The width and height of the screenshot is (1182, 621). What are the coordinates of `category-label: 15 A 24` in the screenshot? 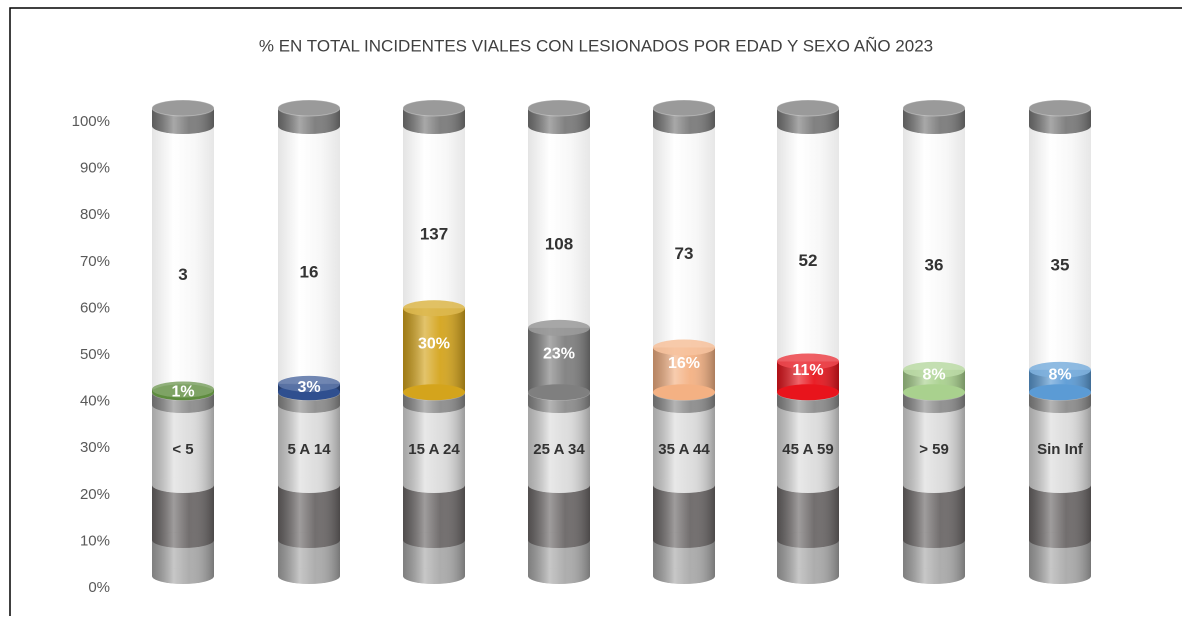 It's located at (434, 449).